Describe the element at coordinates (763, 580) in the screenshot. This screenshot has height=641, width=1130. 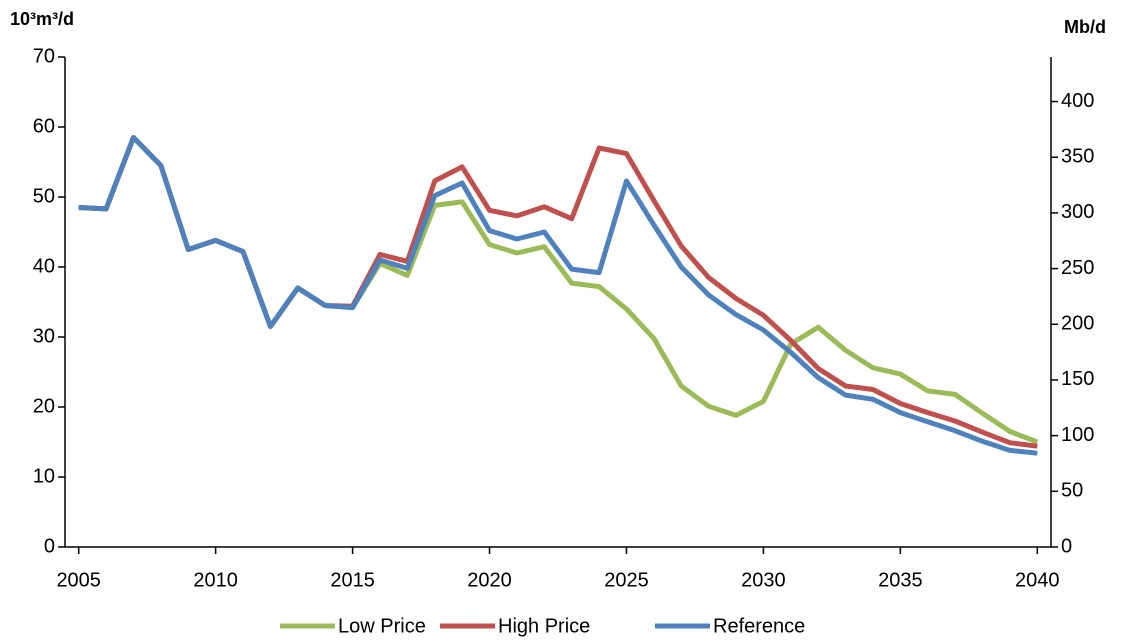
I see `x-tick-label: 2030` at that location.